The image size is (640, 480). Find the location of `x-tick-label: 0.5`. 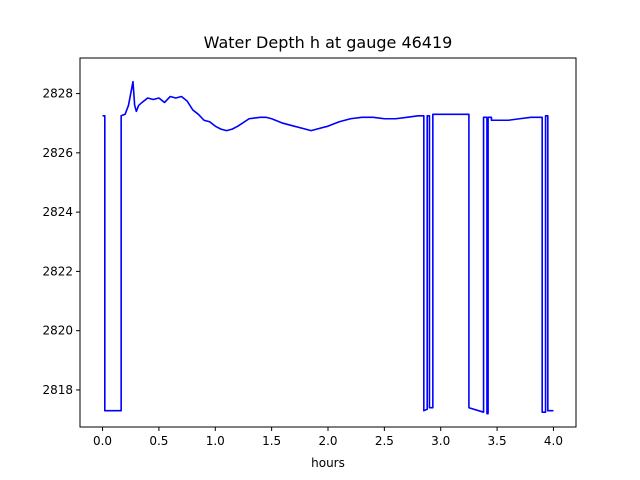

x-tick-label: 0.5 is located at coordinates (158, 441).